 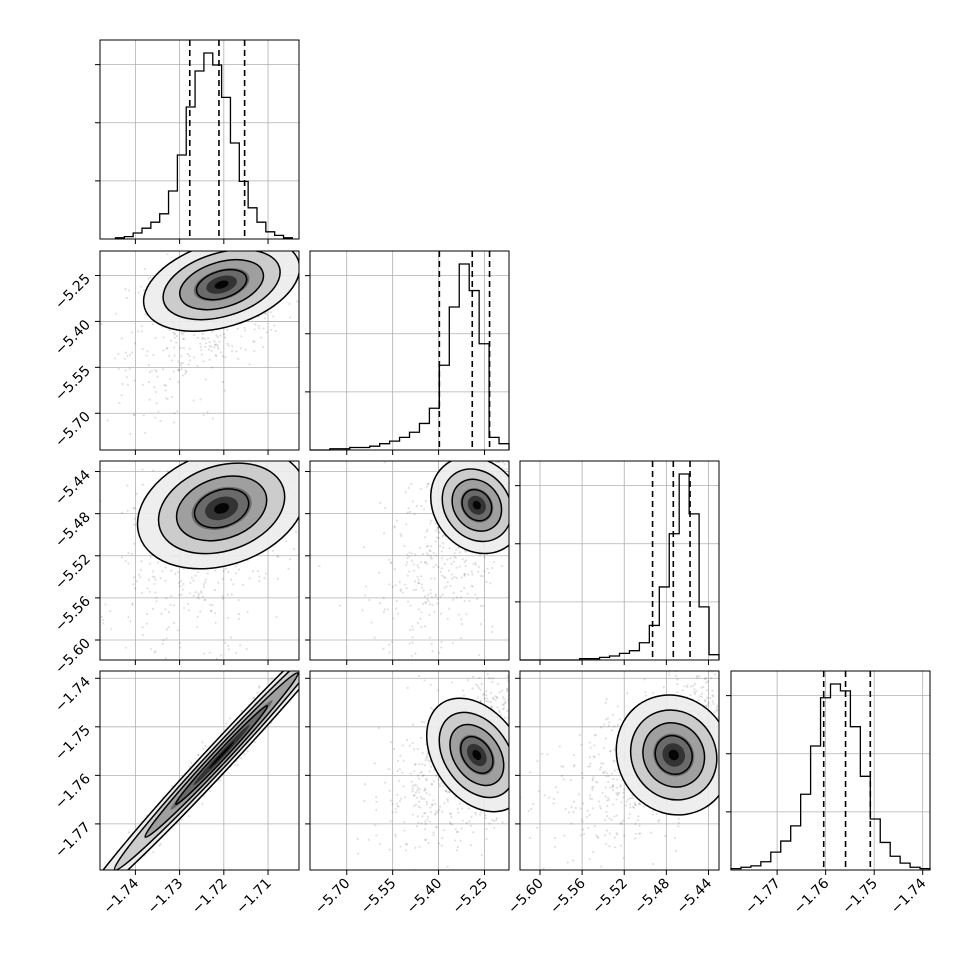 I want to click on histogram-p3, so click(x=828, y=770).